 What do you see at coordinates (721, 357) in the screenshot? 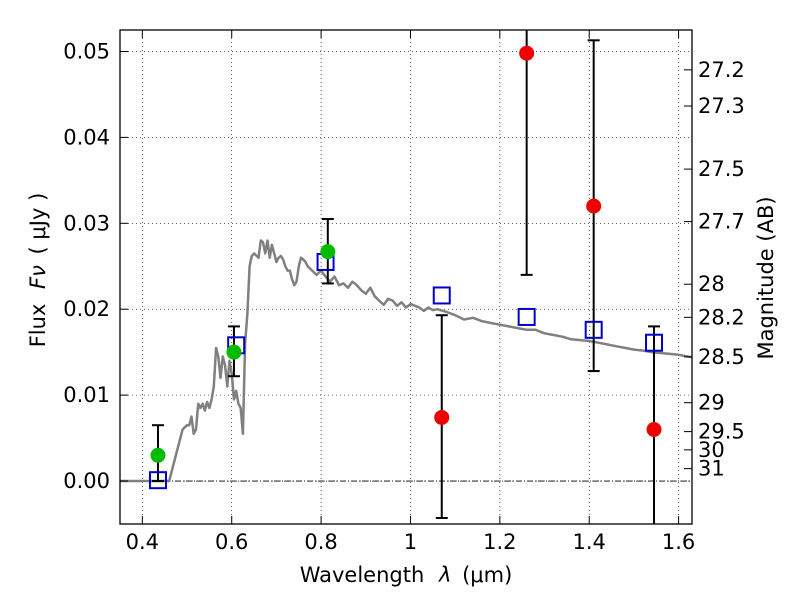
I see `mag-tick-label: 28.5` at bounding box center [721, 357].